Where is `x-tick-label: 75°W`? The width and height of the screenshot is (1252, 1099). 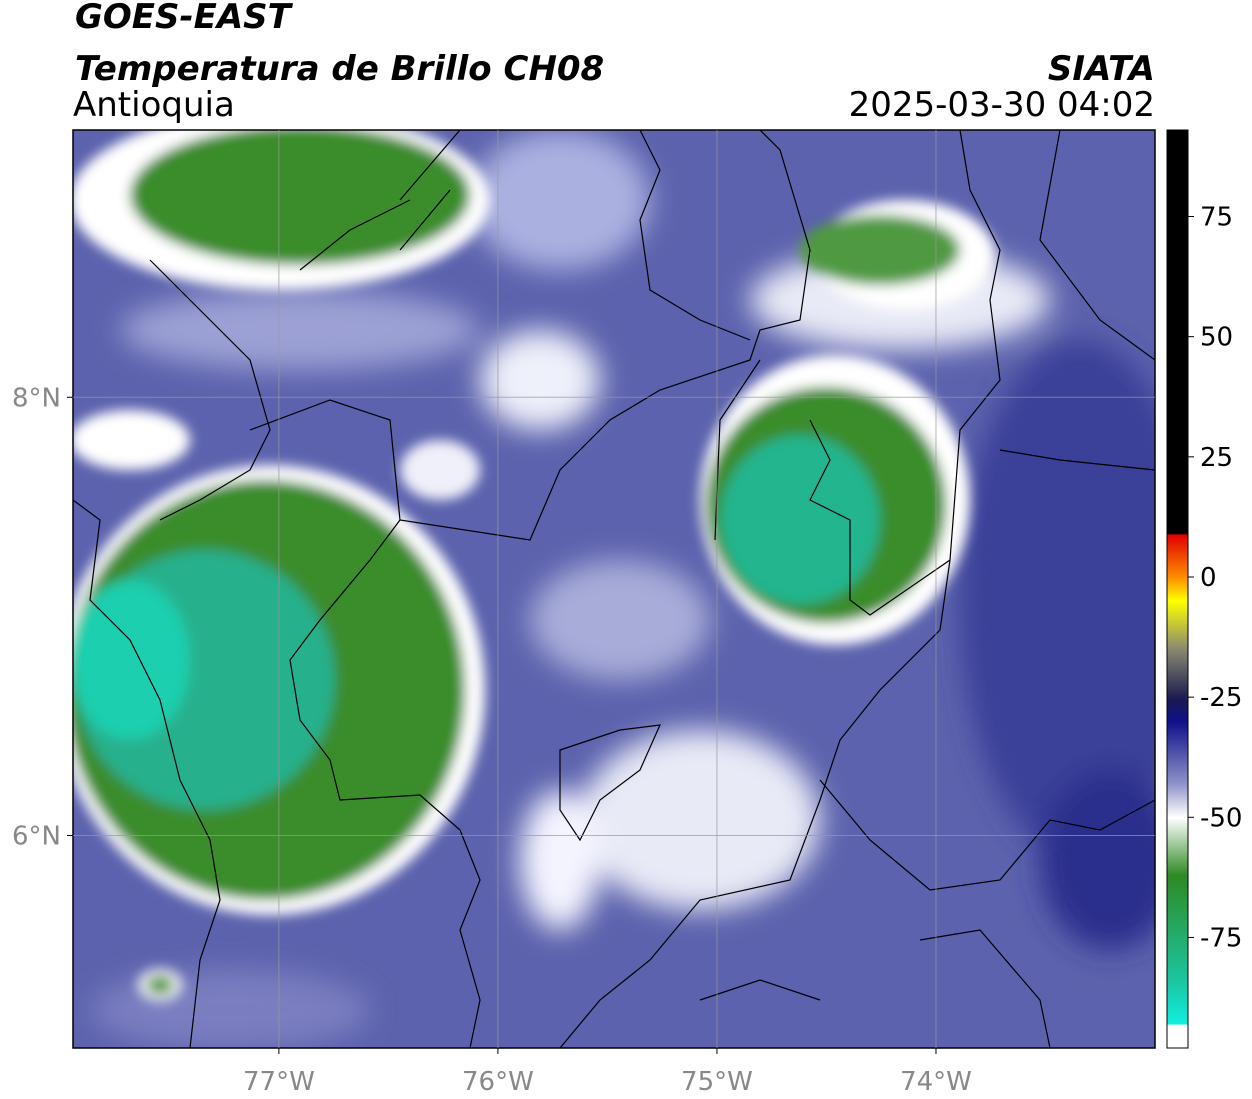
x-tick-label: 75°W is located at coordinates (717, 1082).